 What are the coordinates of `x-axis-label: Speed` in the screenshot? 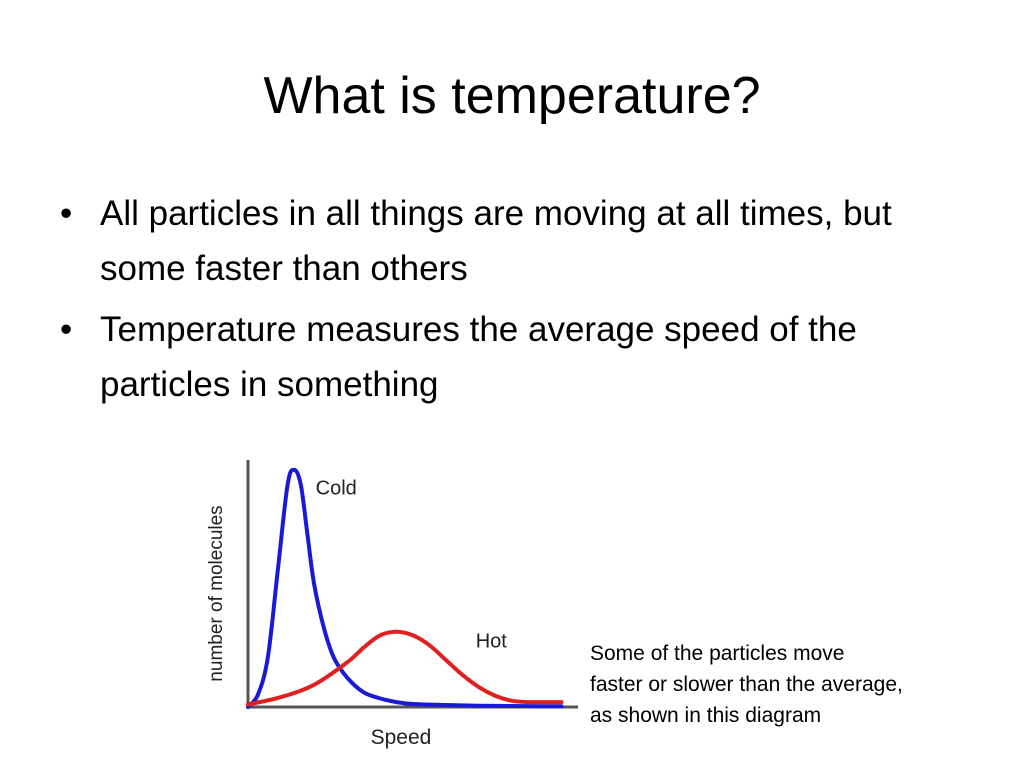 It's located at (401, 737).